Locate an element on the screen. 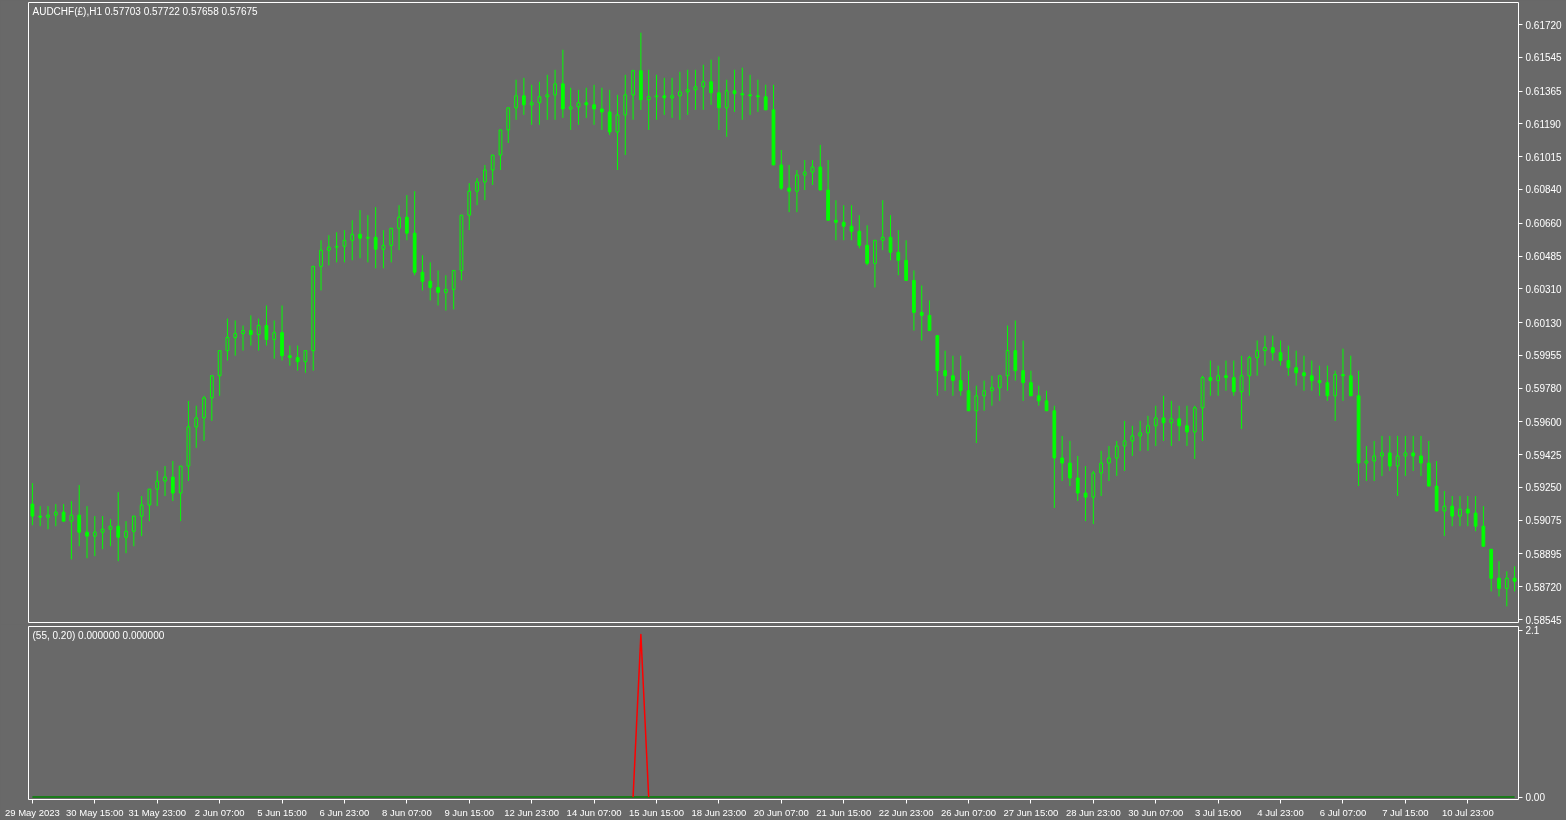  x-tick-label: 4 Jul 23:00 is located at coordinates (1280, 812).